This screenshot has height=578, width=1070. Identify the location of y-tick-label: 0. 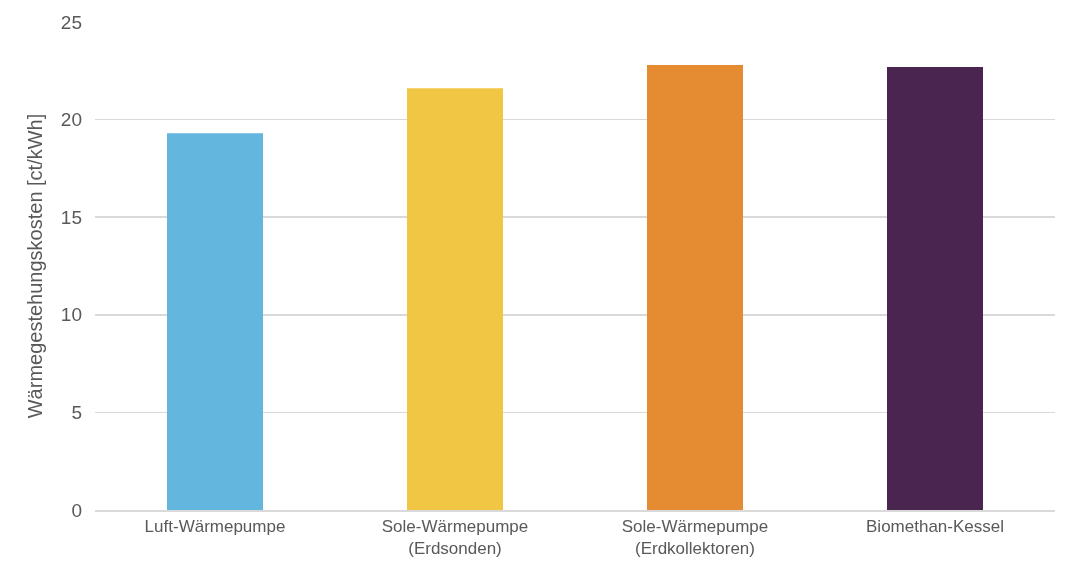
(76, 510).